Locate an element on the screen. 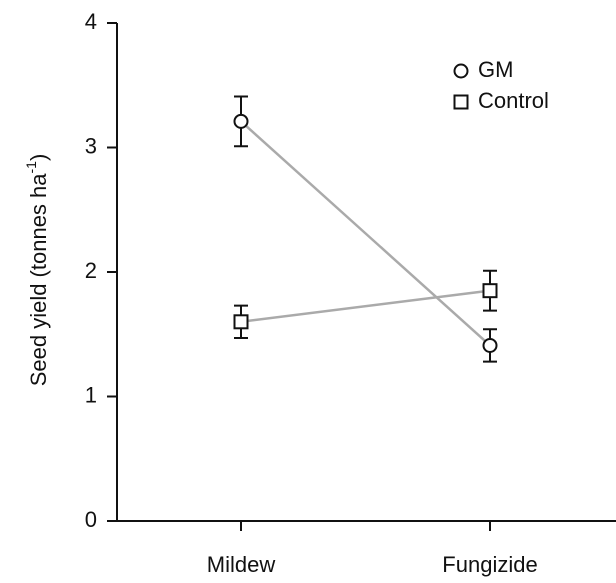 The width and height of the screenshot is (616, 583). y-tick-label: 0 is located at coordinates (91, 519).